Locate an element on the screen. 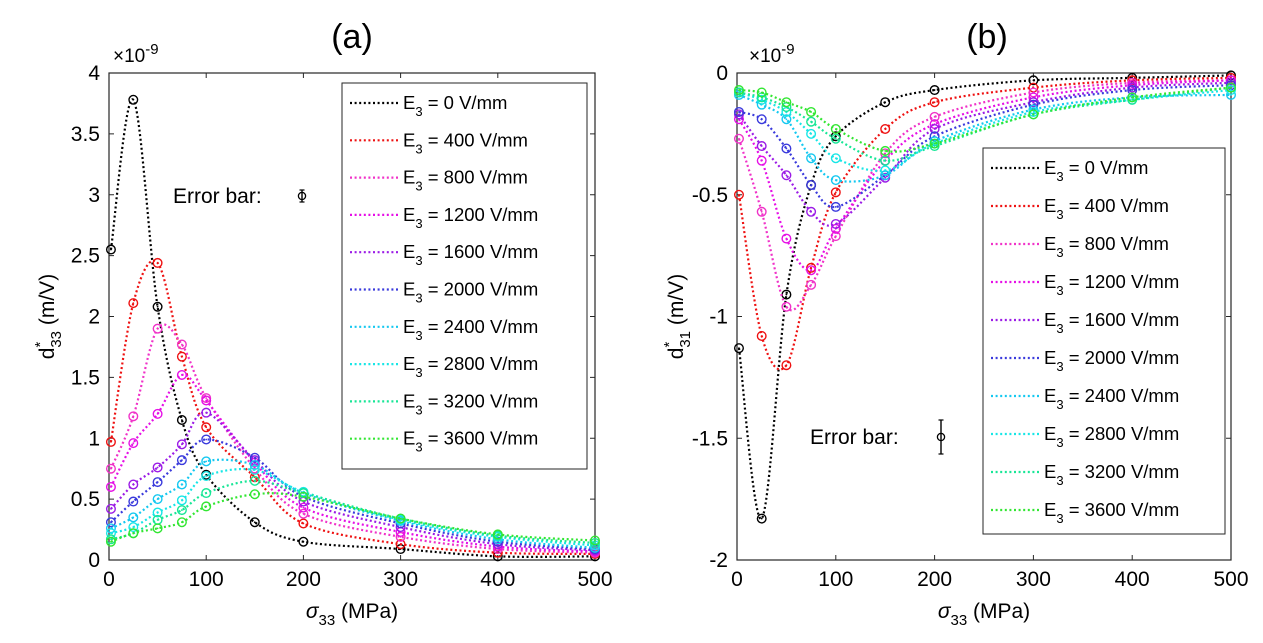 The width and height of the screenshot is (1263, 643). x-tick-label: 100 is located at coordinates (206, 579).